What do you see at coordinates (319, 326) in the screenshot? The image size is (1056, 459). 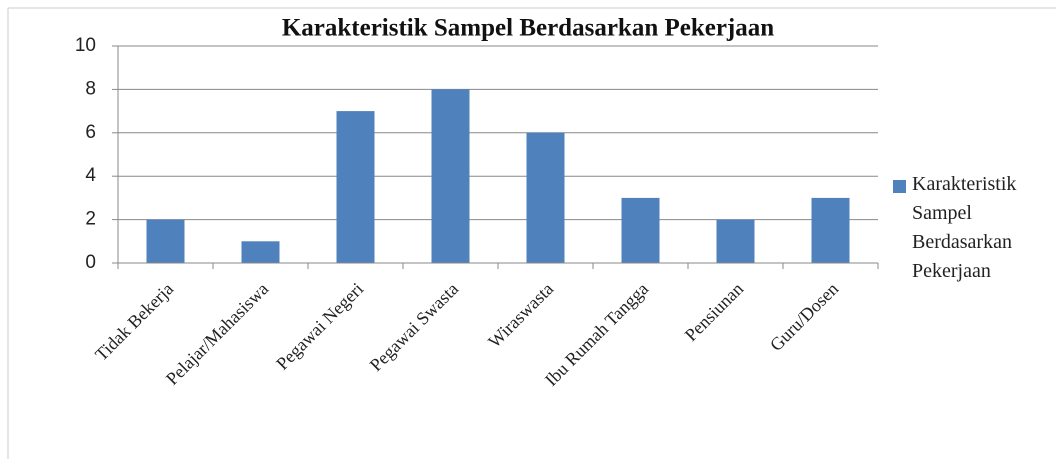 I see `x-tick-label: Pegawai Negeri` at bounding box center [319, 326].